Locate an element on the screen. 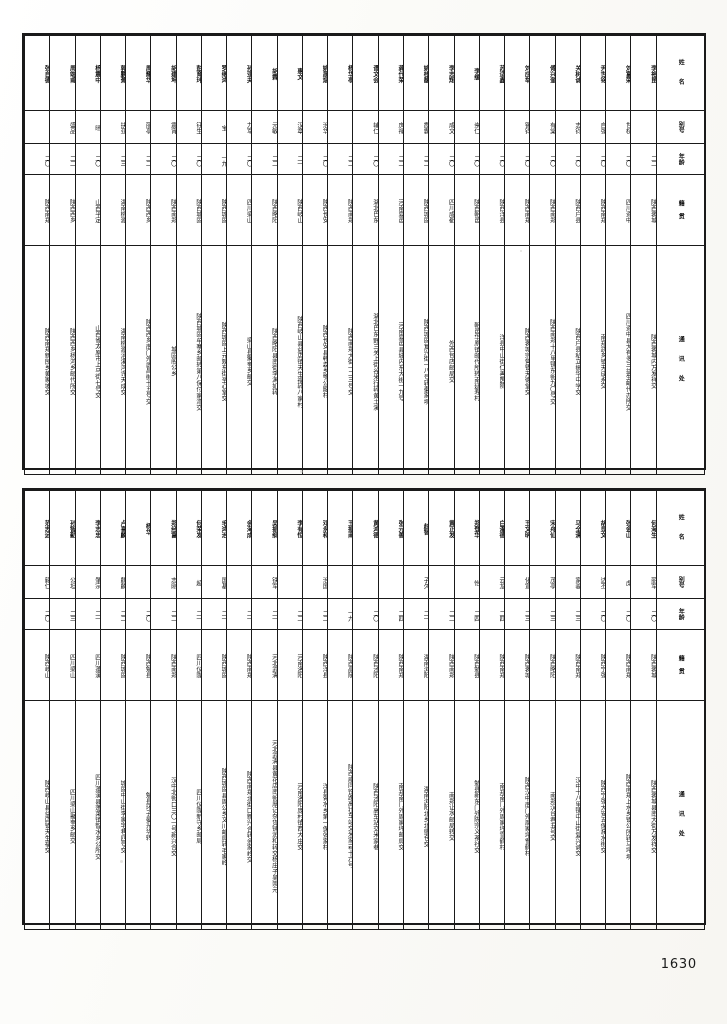 The image size is (727, 1024). cell-text: 陕西城固县周公乡文川邮局转毛家岭 is located at coordinates (223, 816).